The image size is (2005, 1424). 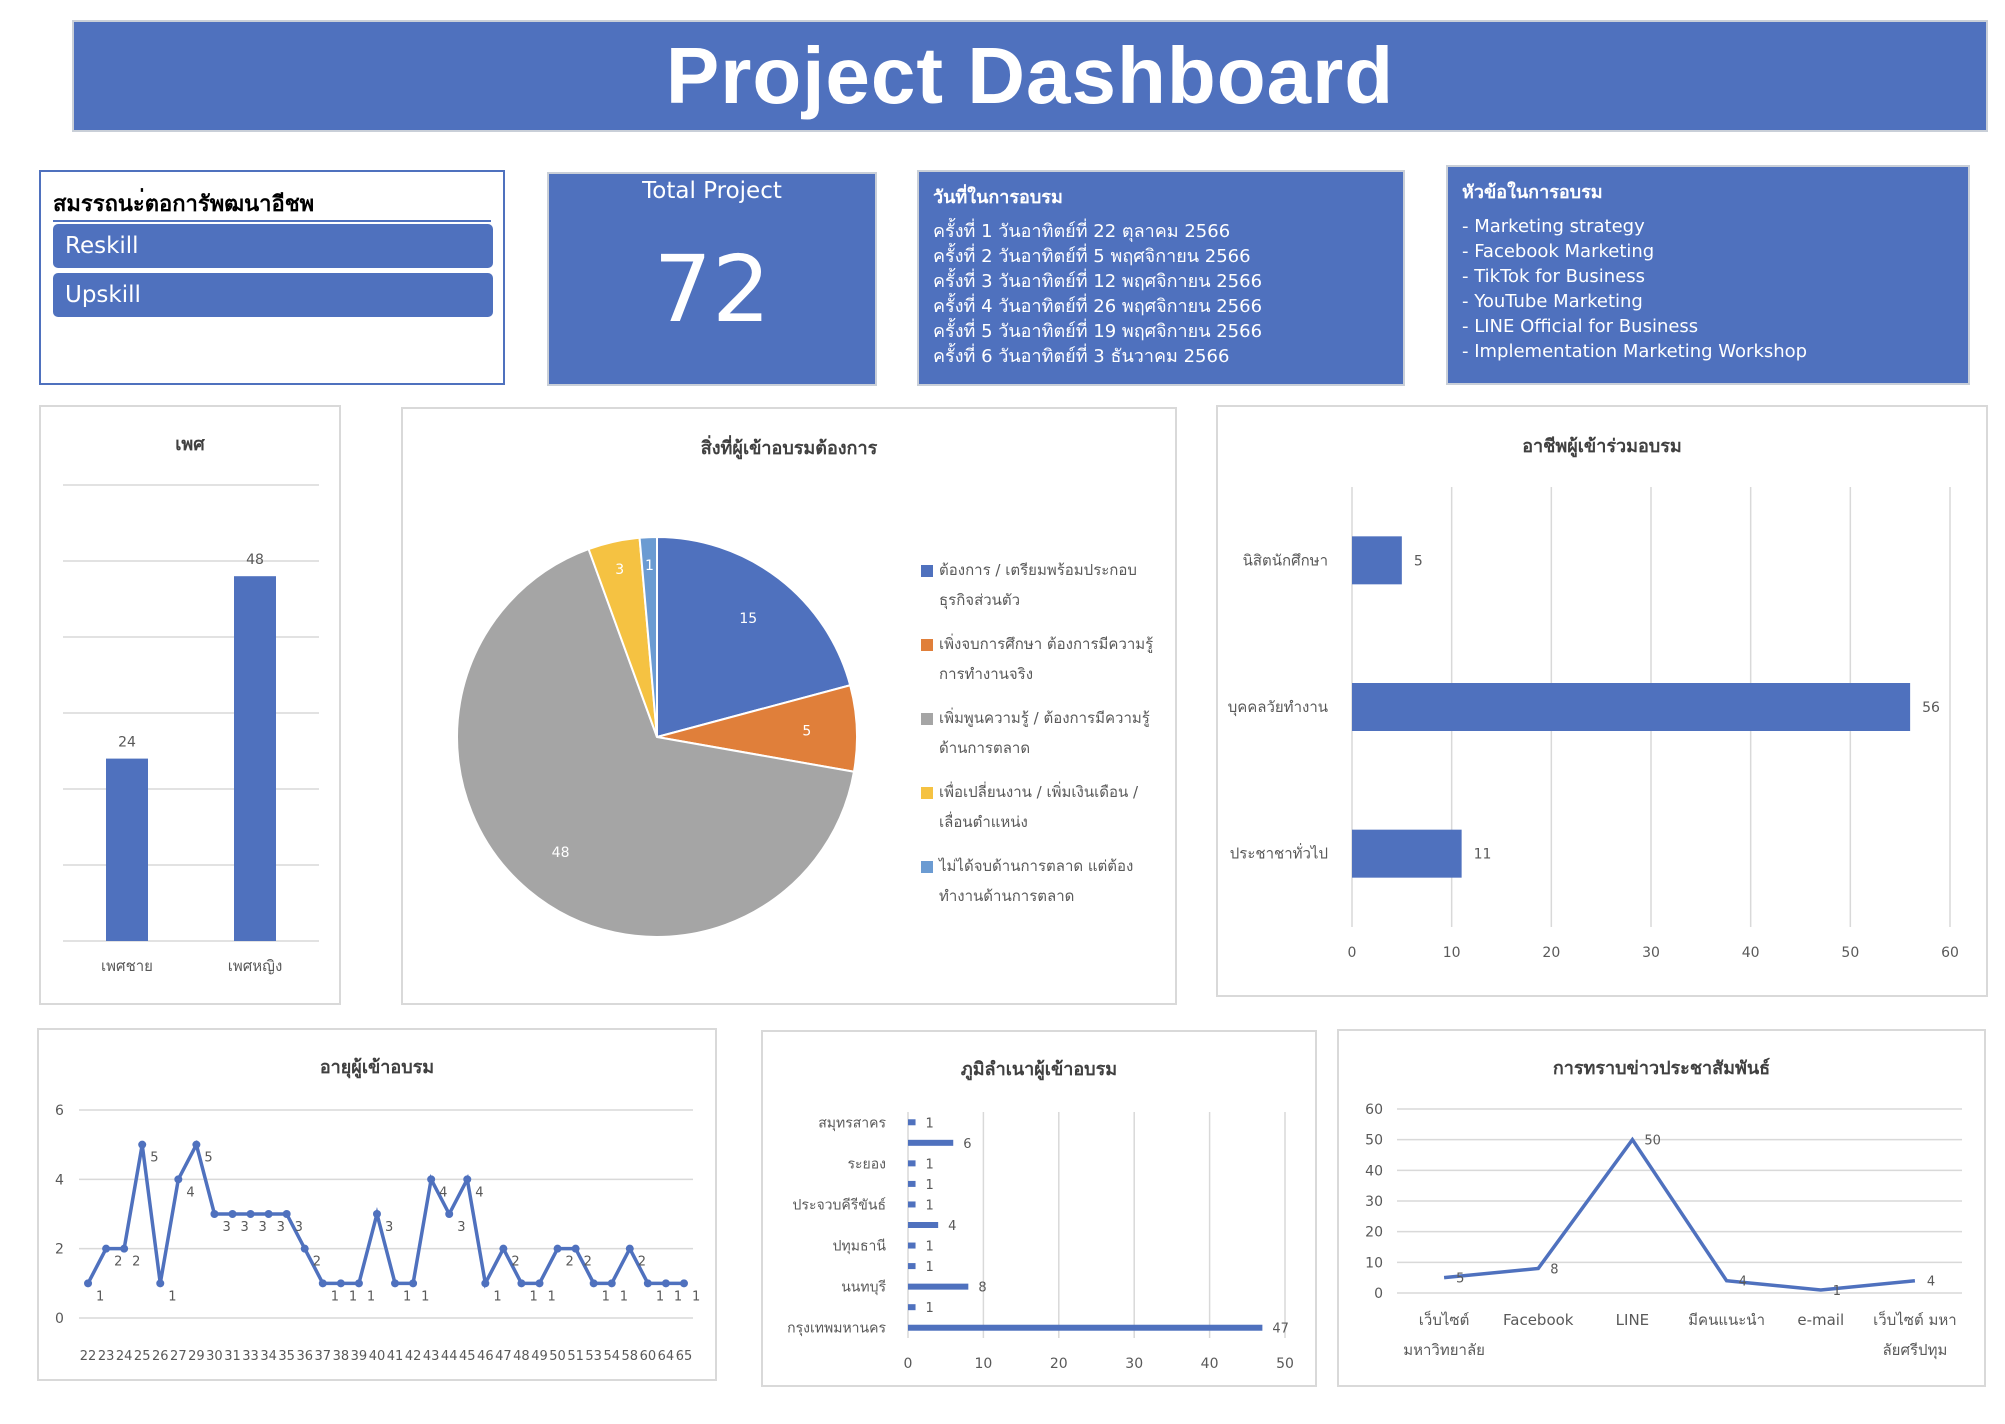 I want to click on x-tick-label: 33, so click(x=250, y=1356).